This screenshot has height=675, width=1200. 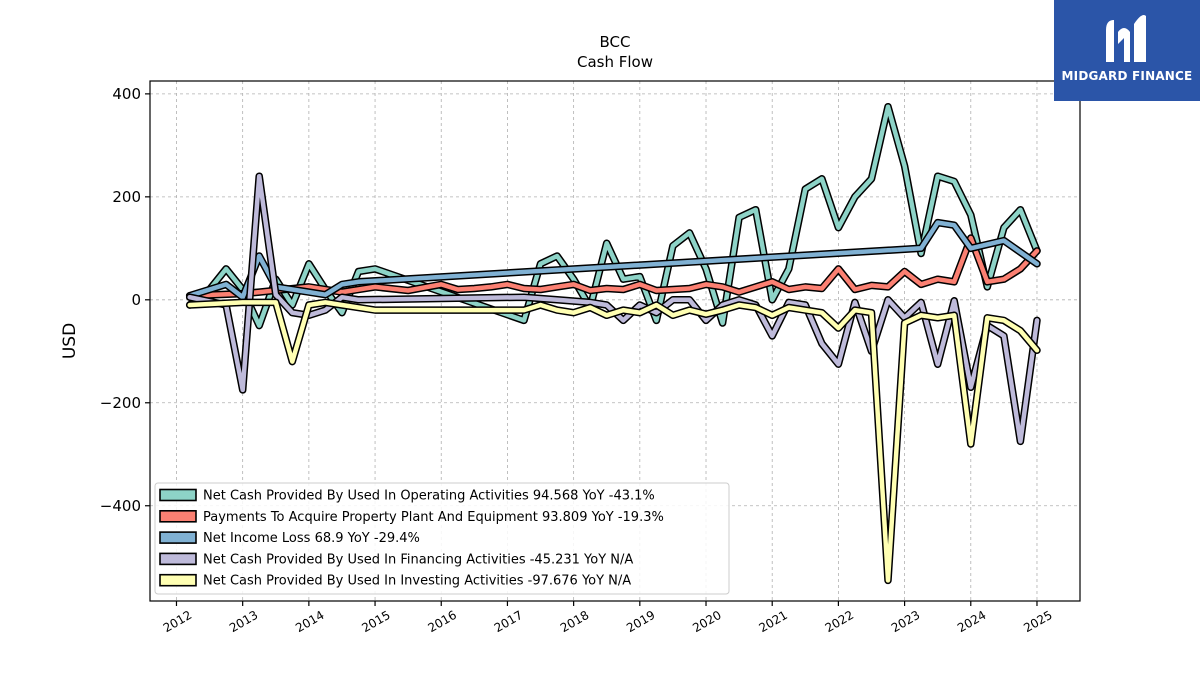 I want to click on brand-logo: MIDGARD FINANCE, so click(x=1127, y=50).